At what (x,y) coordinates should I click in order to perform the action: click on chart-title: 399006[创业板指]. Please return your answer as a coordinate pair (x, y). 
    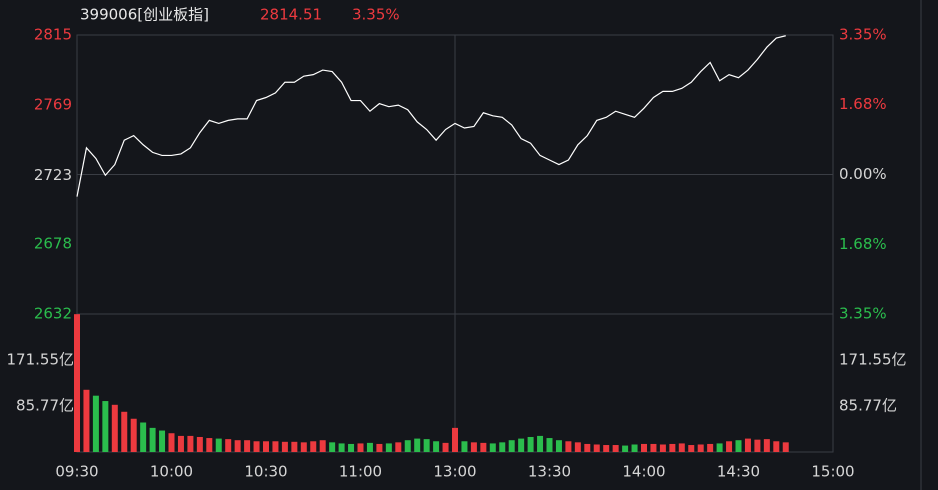
    Looking at the image, I should click on (144, 15).